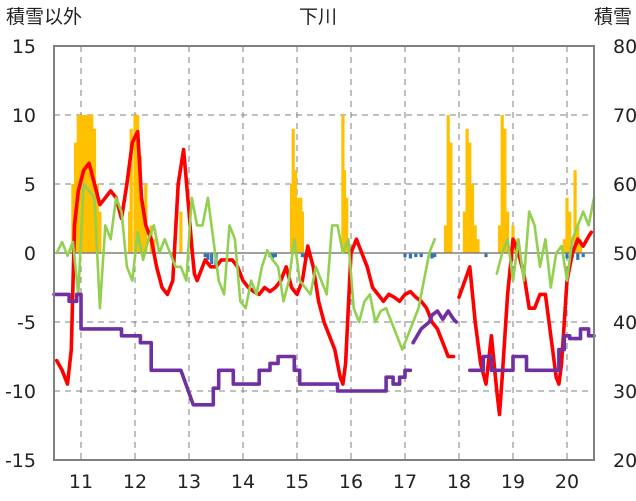  Describe the element at coordinates (297, 482) in the screenshot. I see `x-tick-label: 15` at that location.